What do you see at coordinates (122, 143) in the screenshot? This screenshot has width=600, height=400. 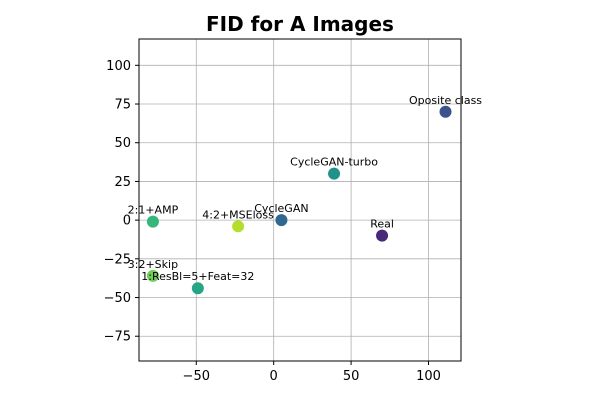 I see `y-tick-label: 50` at bounding box center [122, 143].